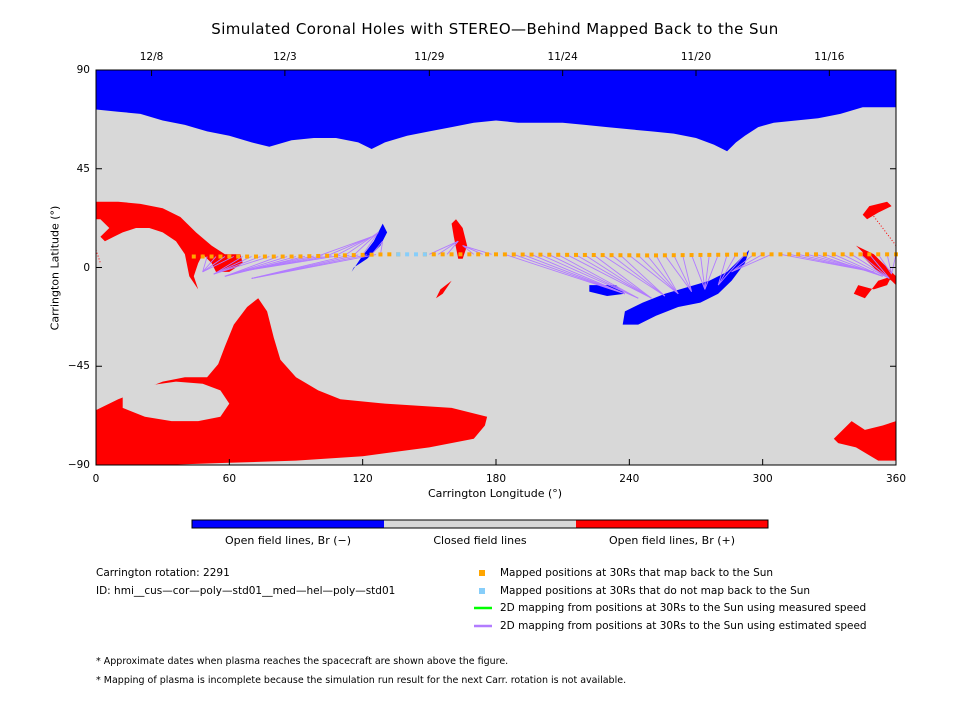  I want to click on x-tick-label: 300, so click(762, 479).